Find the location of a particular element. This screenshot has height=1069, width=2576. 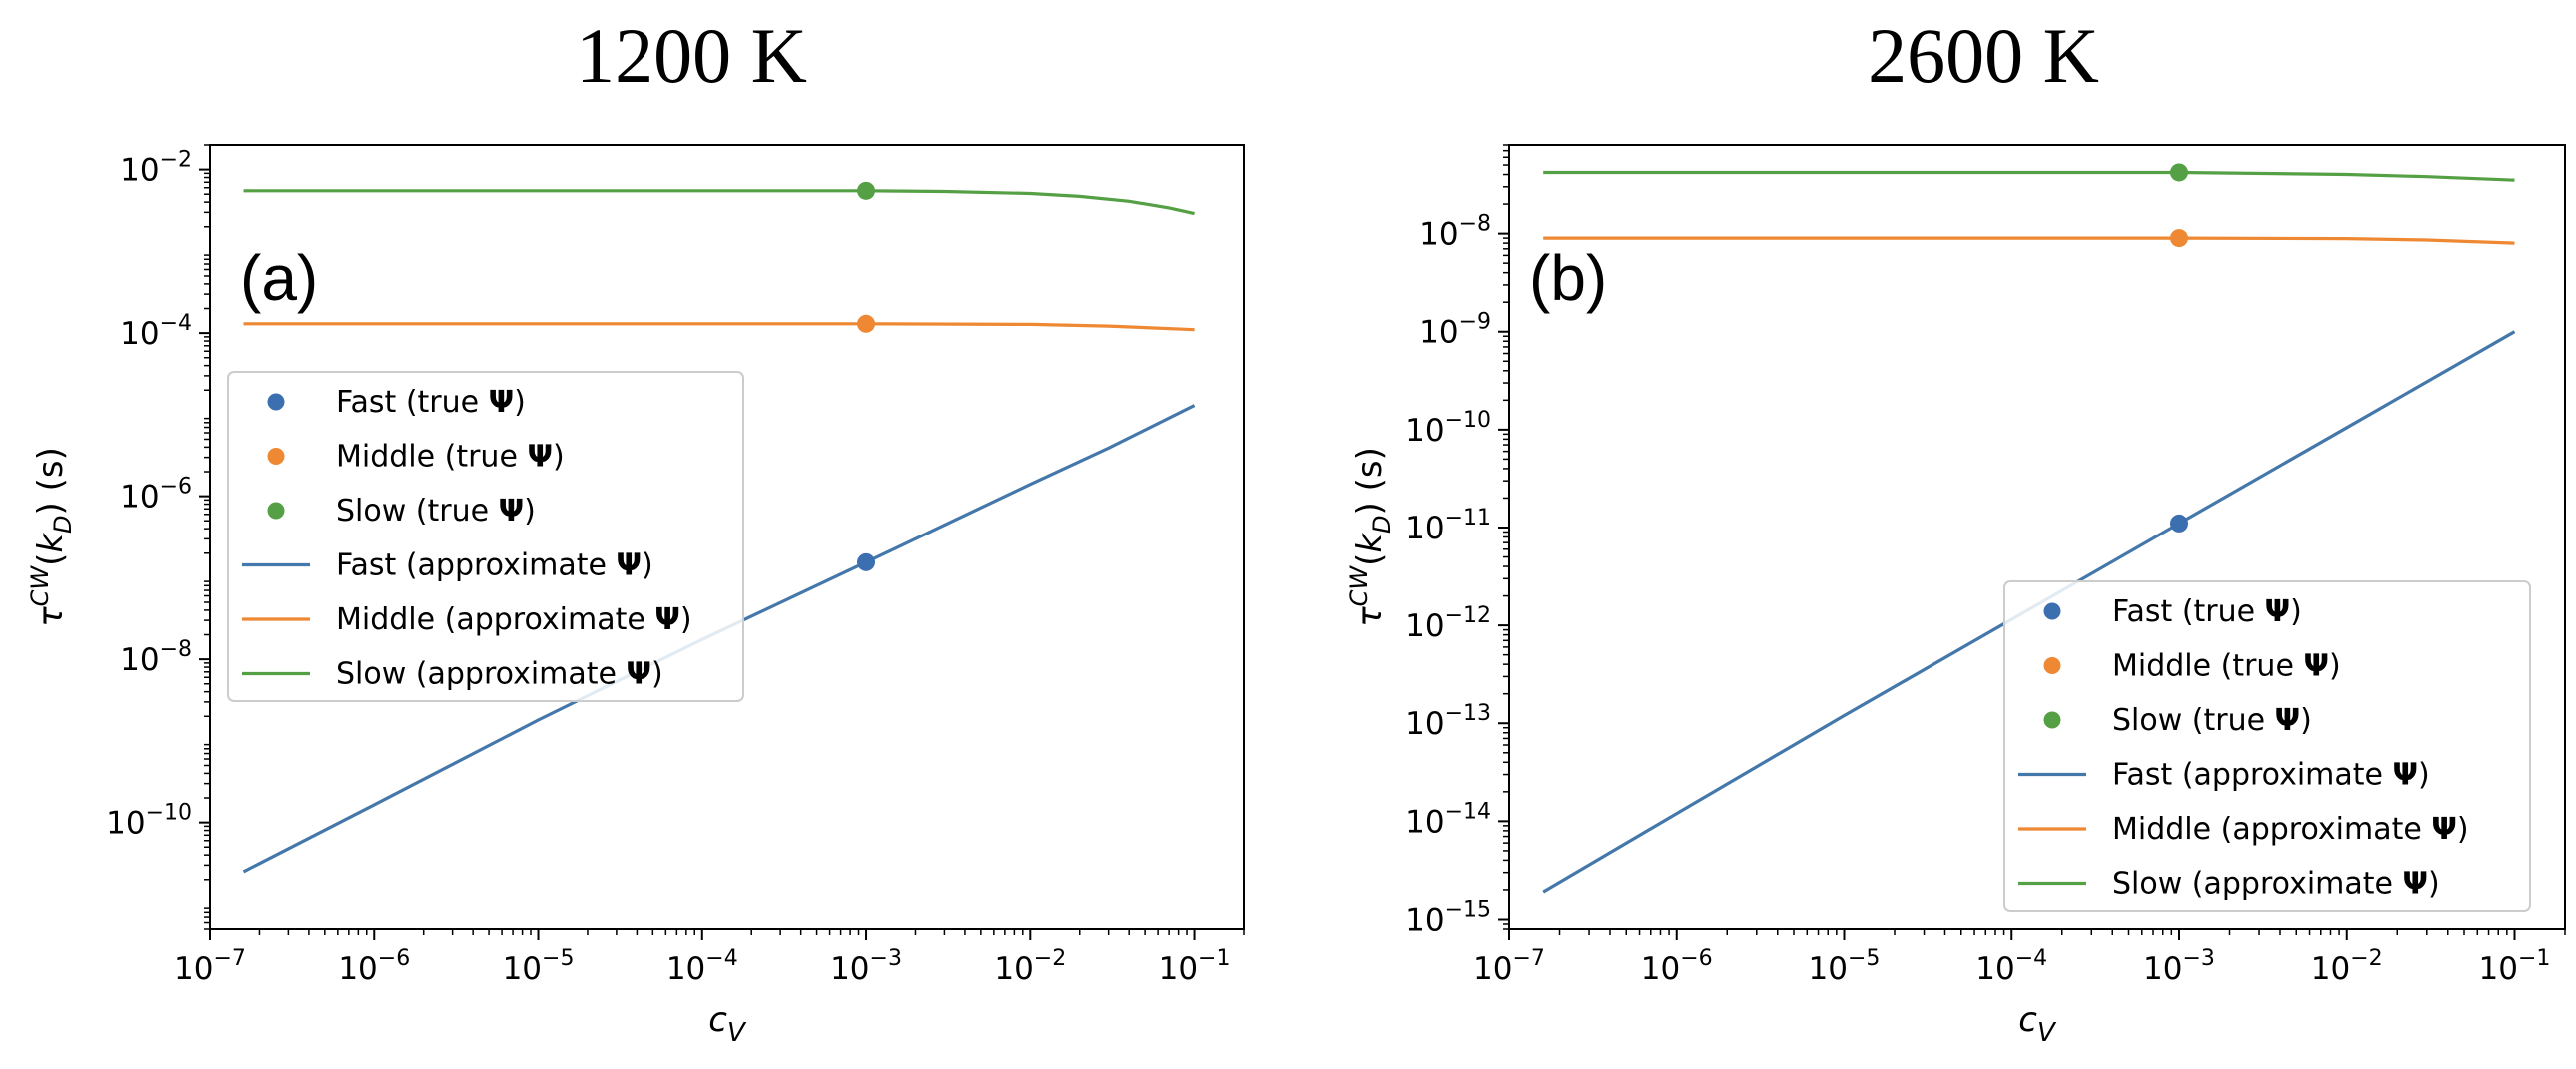

y-tick-label: 10⁻¹² is located at coordinates (1448, 623).